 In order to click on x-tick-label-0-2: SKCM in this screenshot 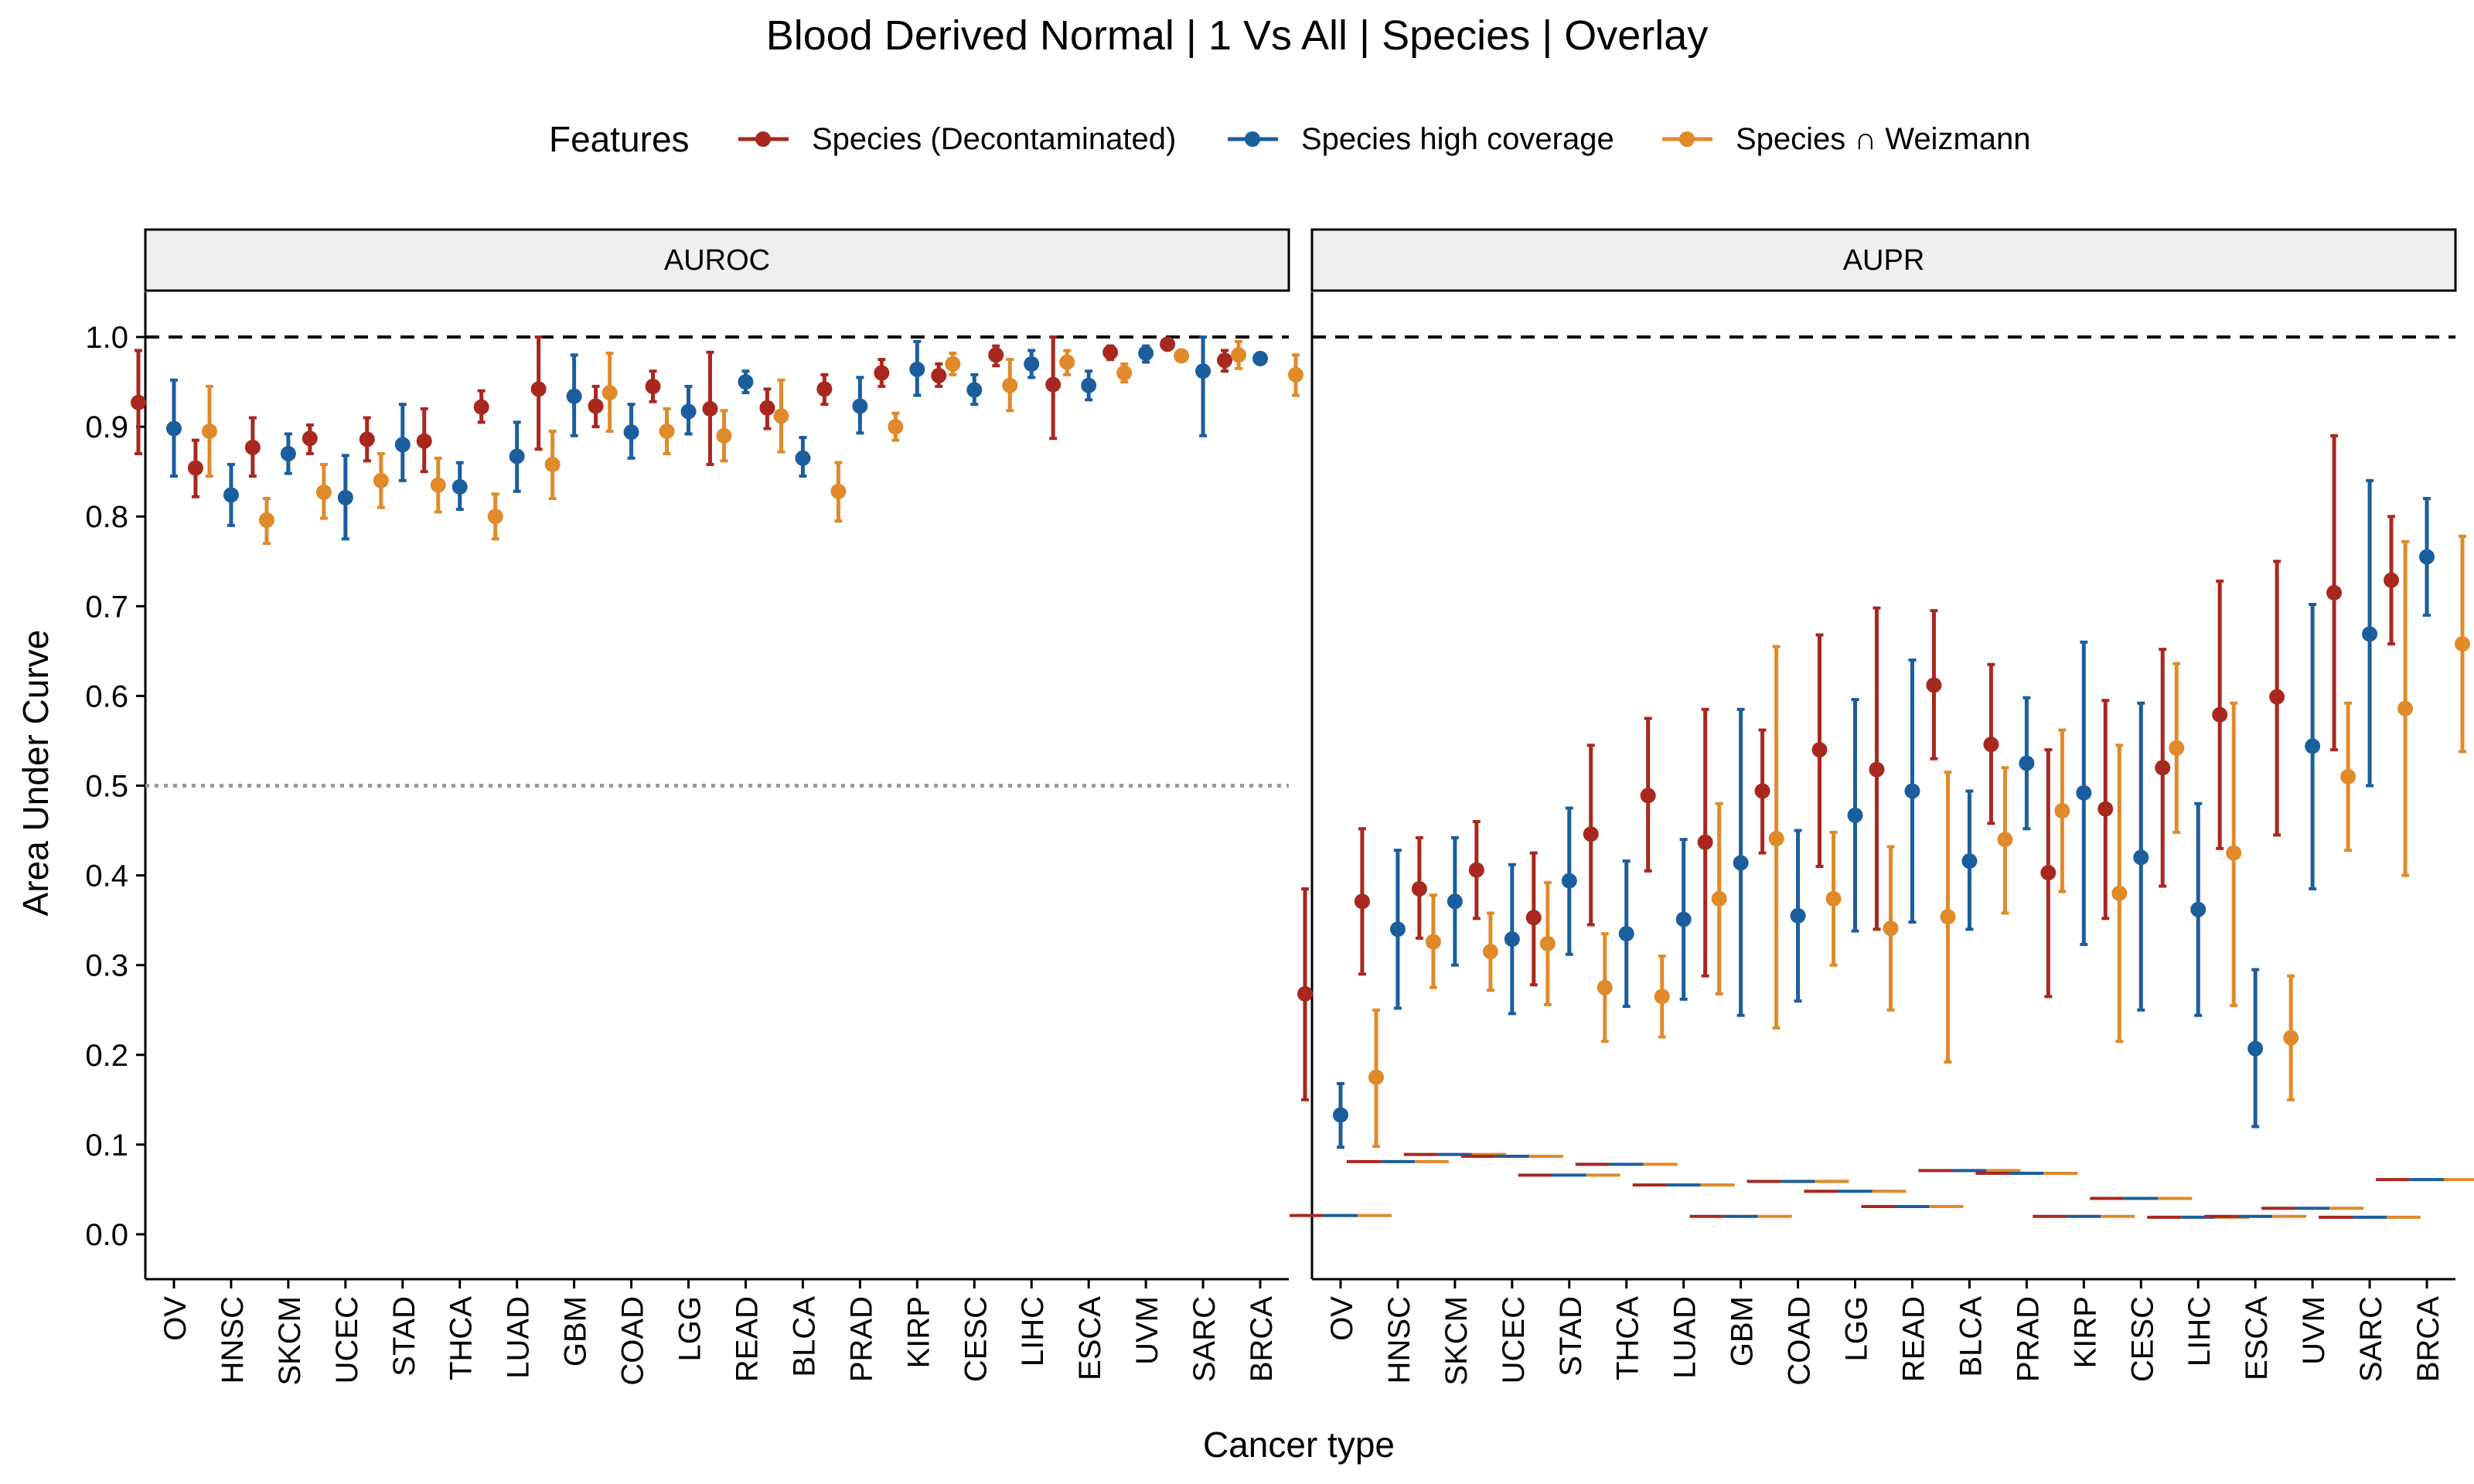, I will do `click(290, 1341)`.